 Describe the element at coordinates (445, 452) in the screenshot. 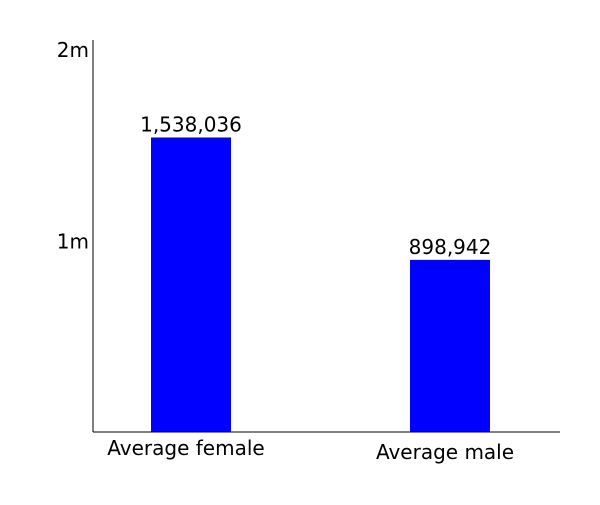

I see `category-label: Average male` at that location.